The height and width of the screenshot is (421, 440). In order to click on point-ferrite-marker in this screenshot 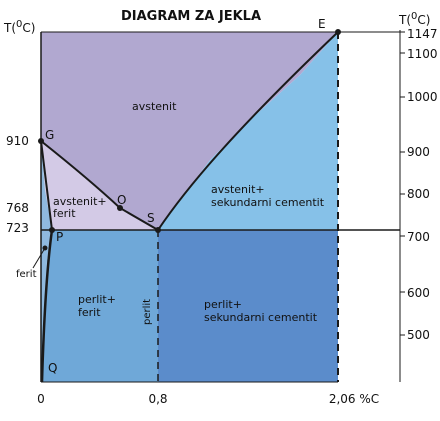, I will do `click(45, 248)`.